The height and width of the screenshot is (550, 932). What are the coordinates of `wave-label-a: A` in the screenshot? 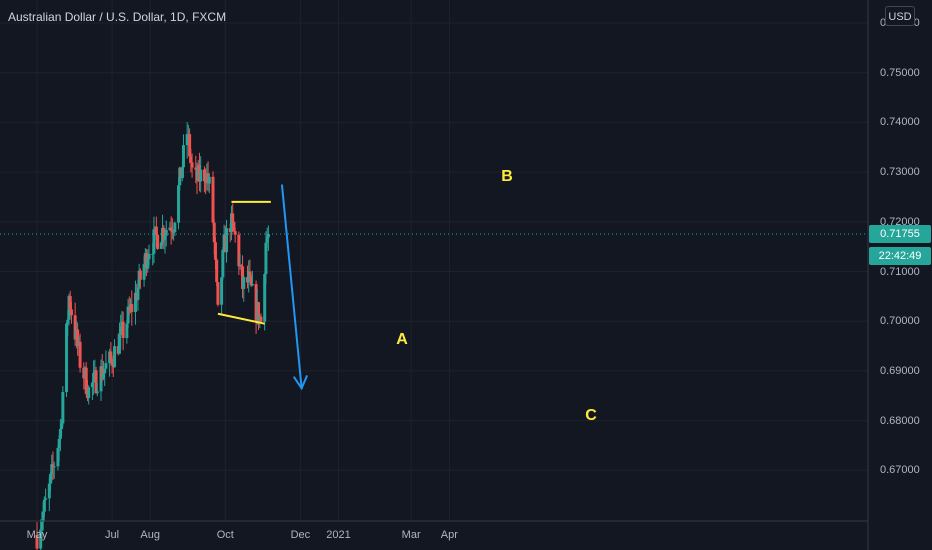 It's located at (402, 339).